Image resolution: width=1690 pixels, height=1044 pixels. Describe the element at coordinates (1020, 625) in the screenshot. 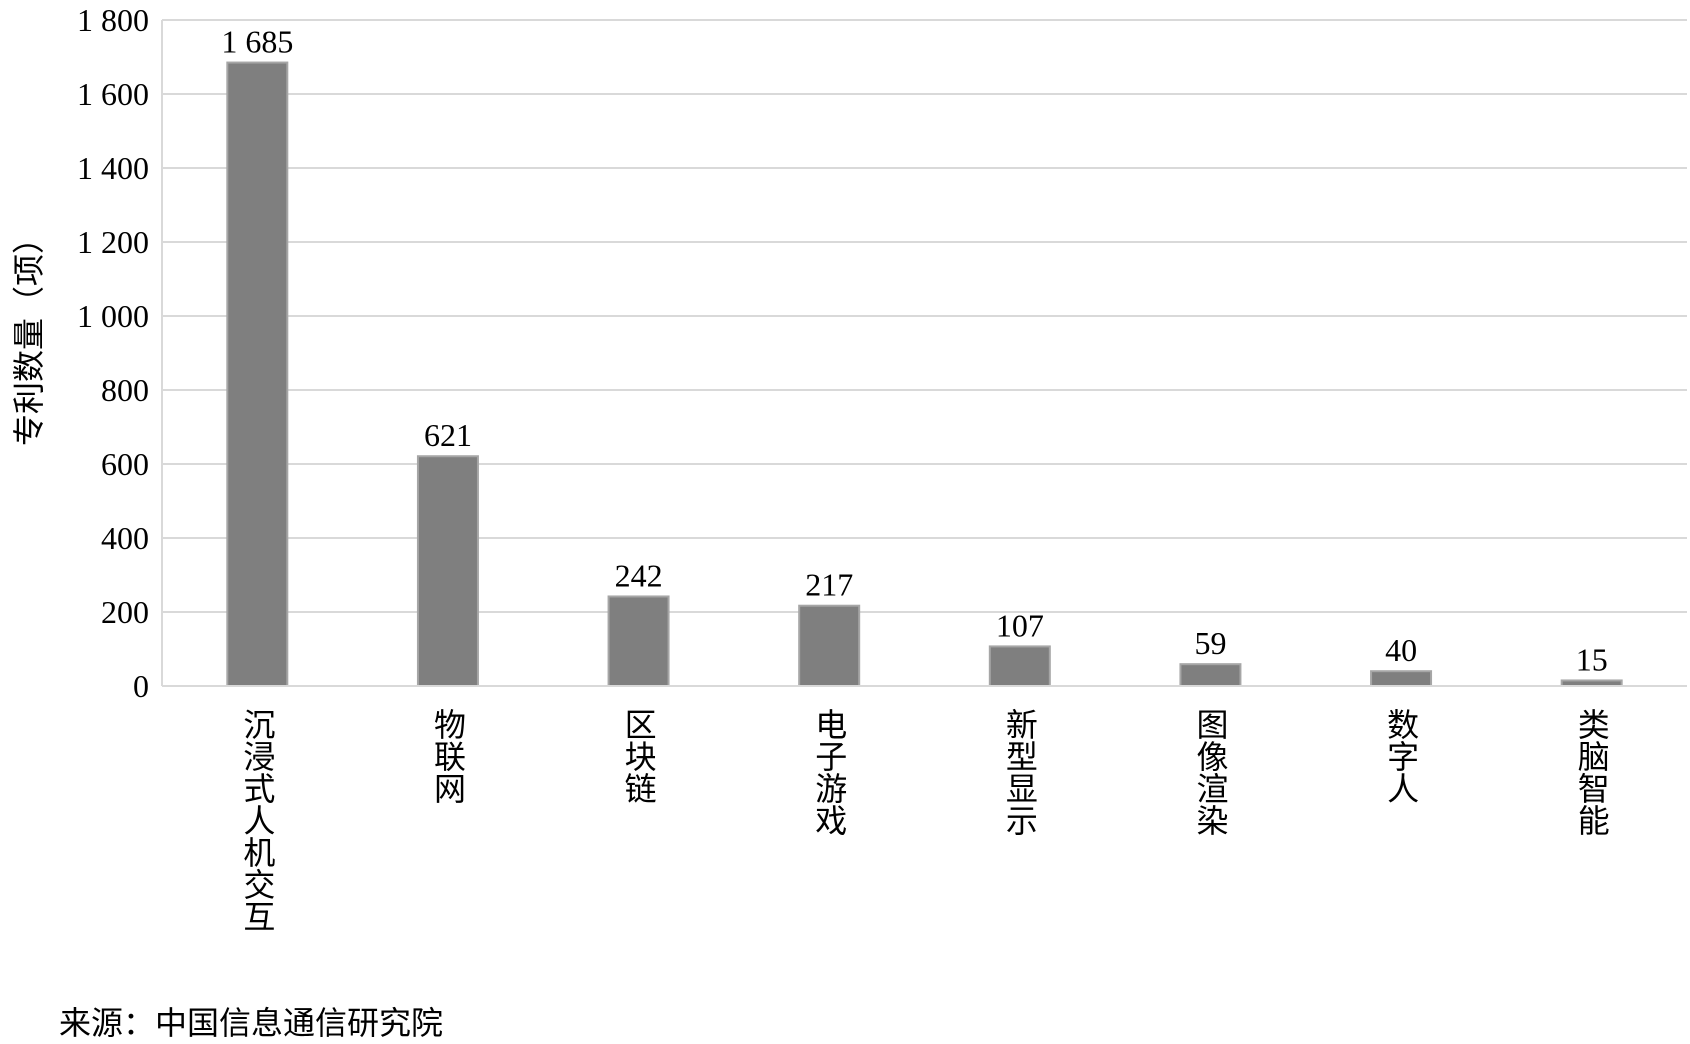

I see `data-label: 107` at that location.